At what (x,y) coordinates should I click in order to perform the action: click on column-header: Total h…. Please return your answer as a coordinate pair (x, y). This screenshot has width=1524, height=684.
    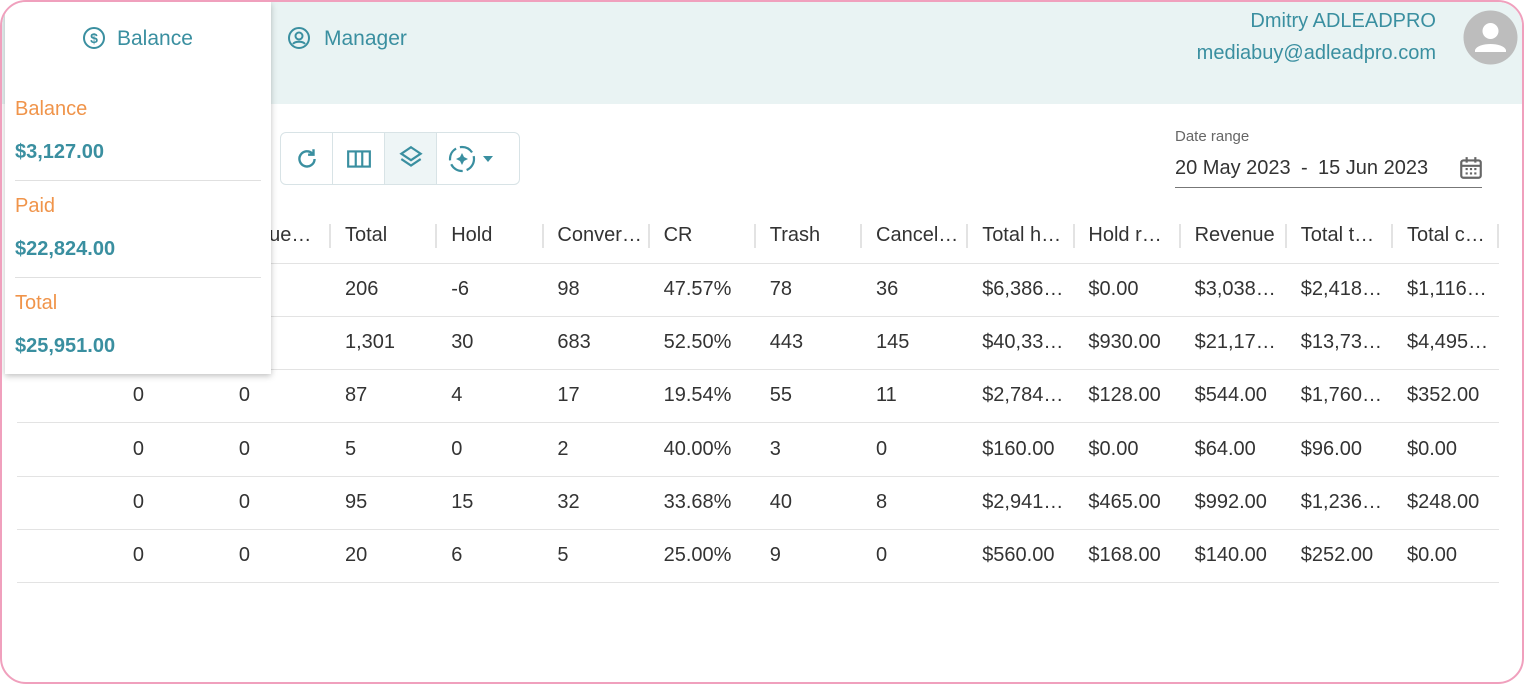
    Looking at the image, I should click on (1022, 235).